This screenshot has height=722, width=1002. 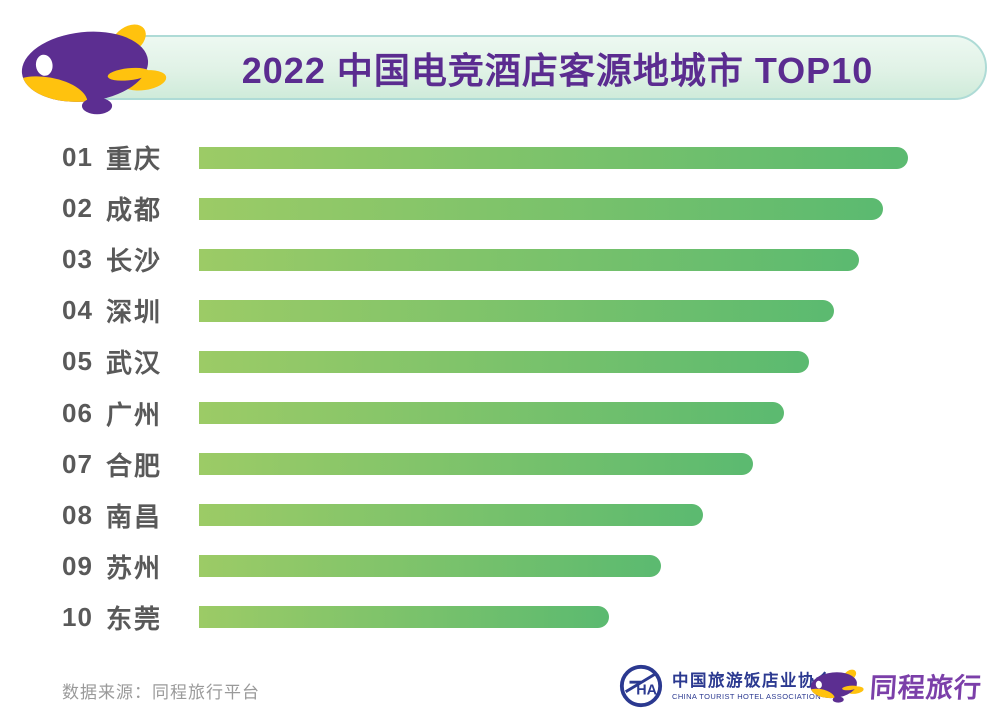 What do you see at coordinates (134, 516) in the screenshot?
I see `city-label: 南昌` at bounding box center [134, 516].